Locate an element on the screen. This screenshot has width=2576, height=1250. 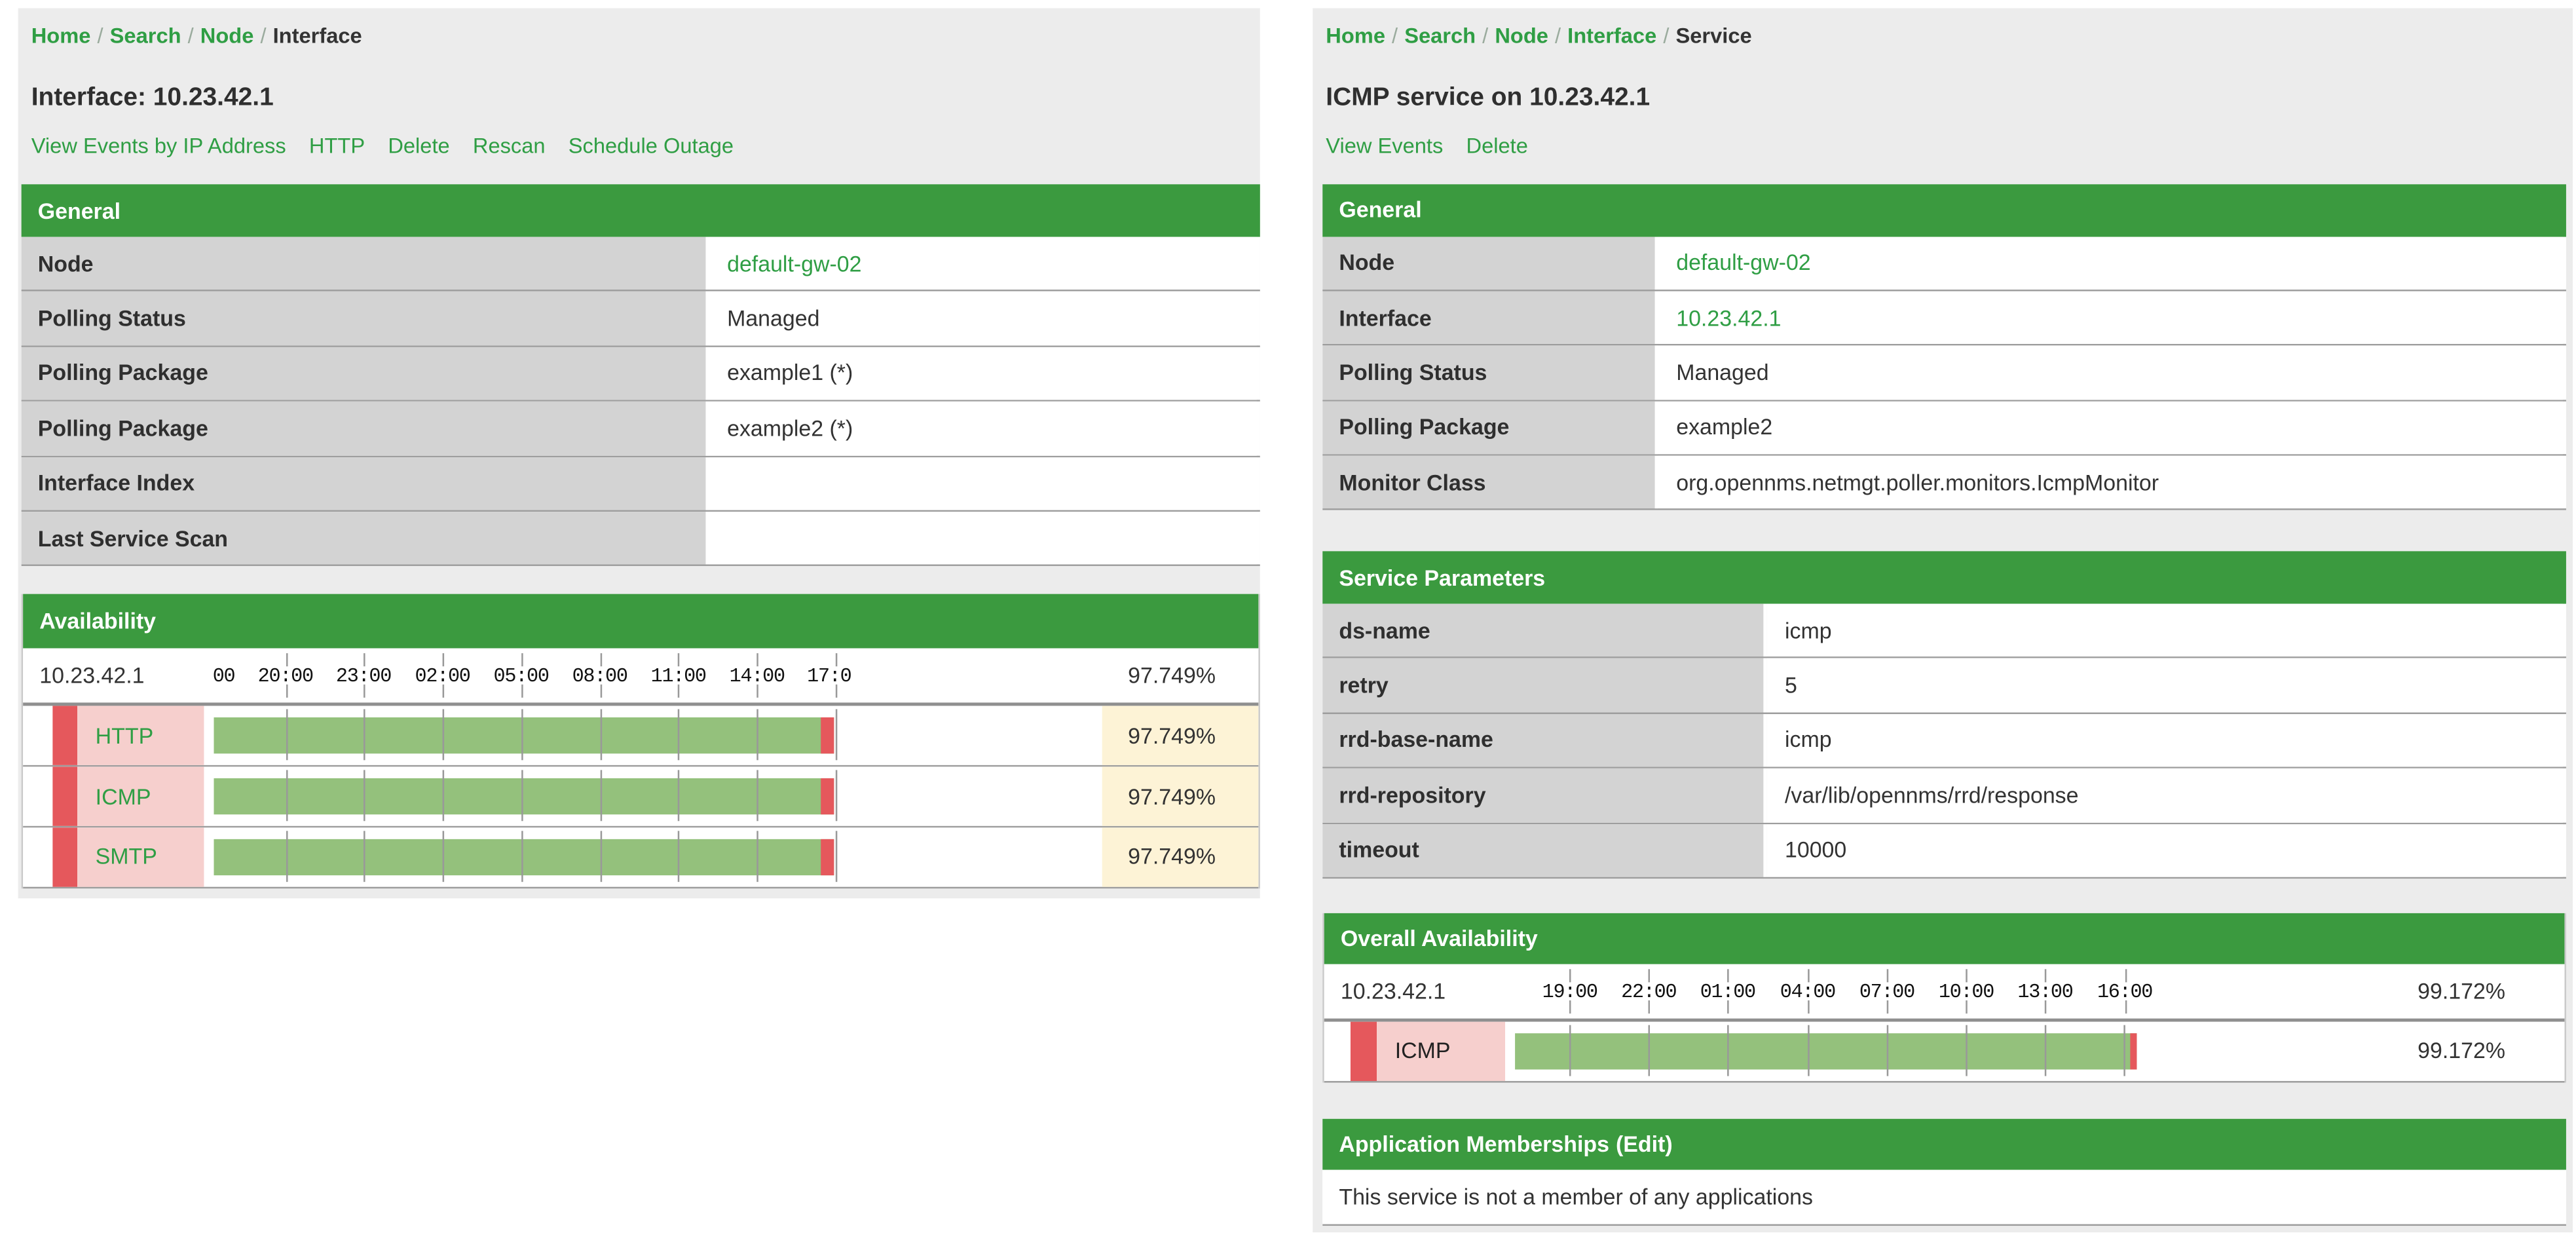
table-row: timeout 10000 is located at coordinates (1944, 851).